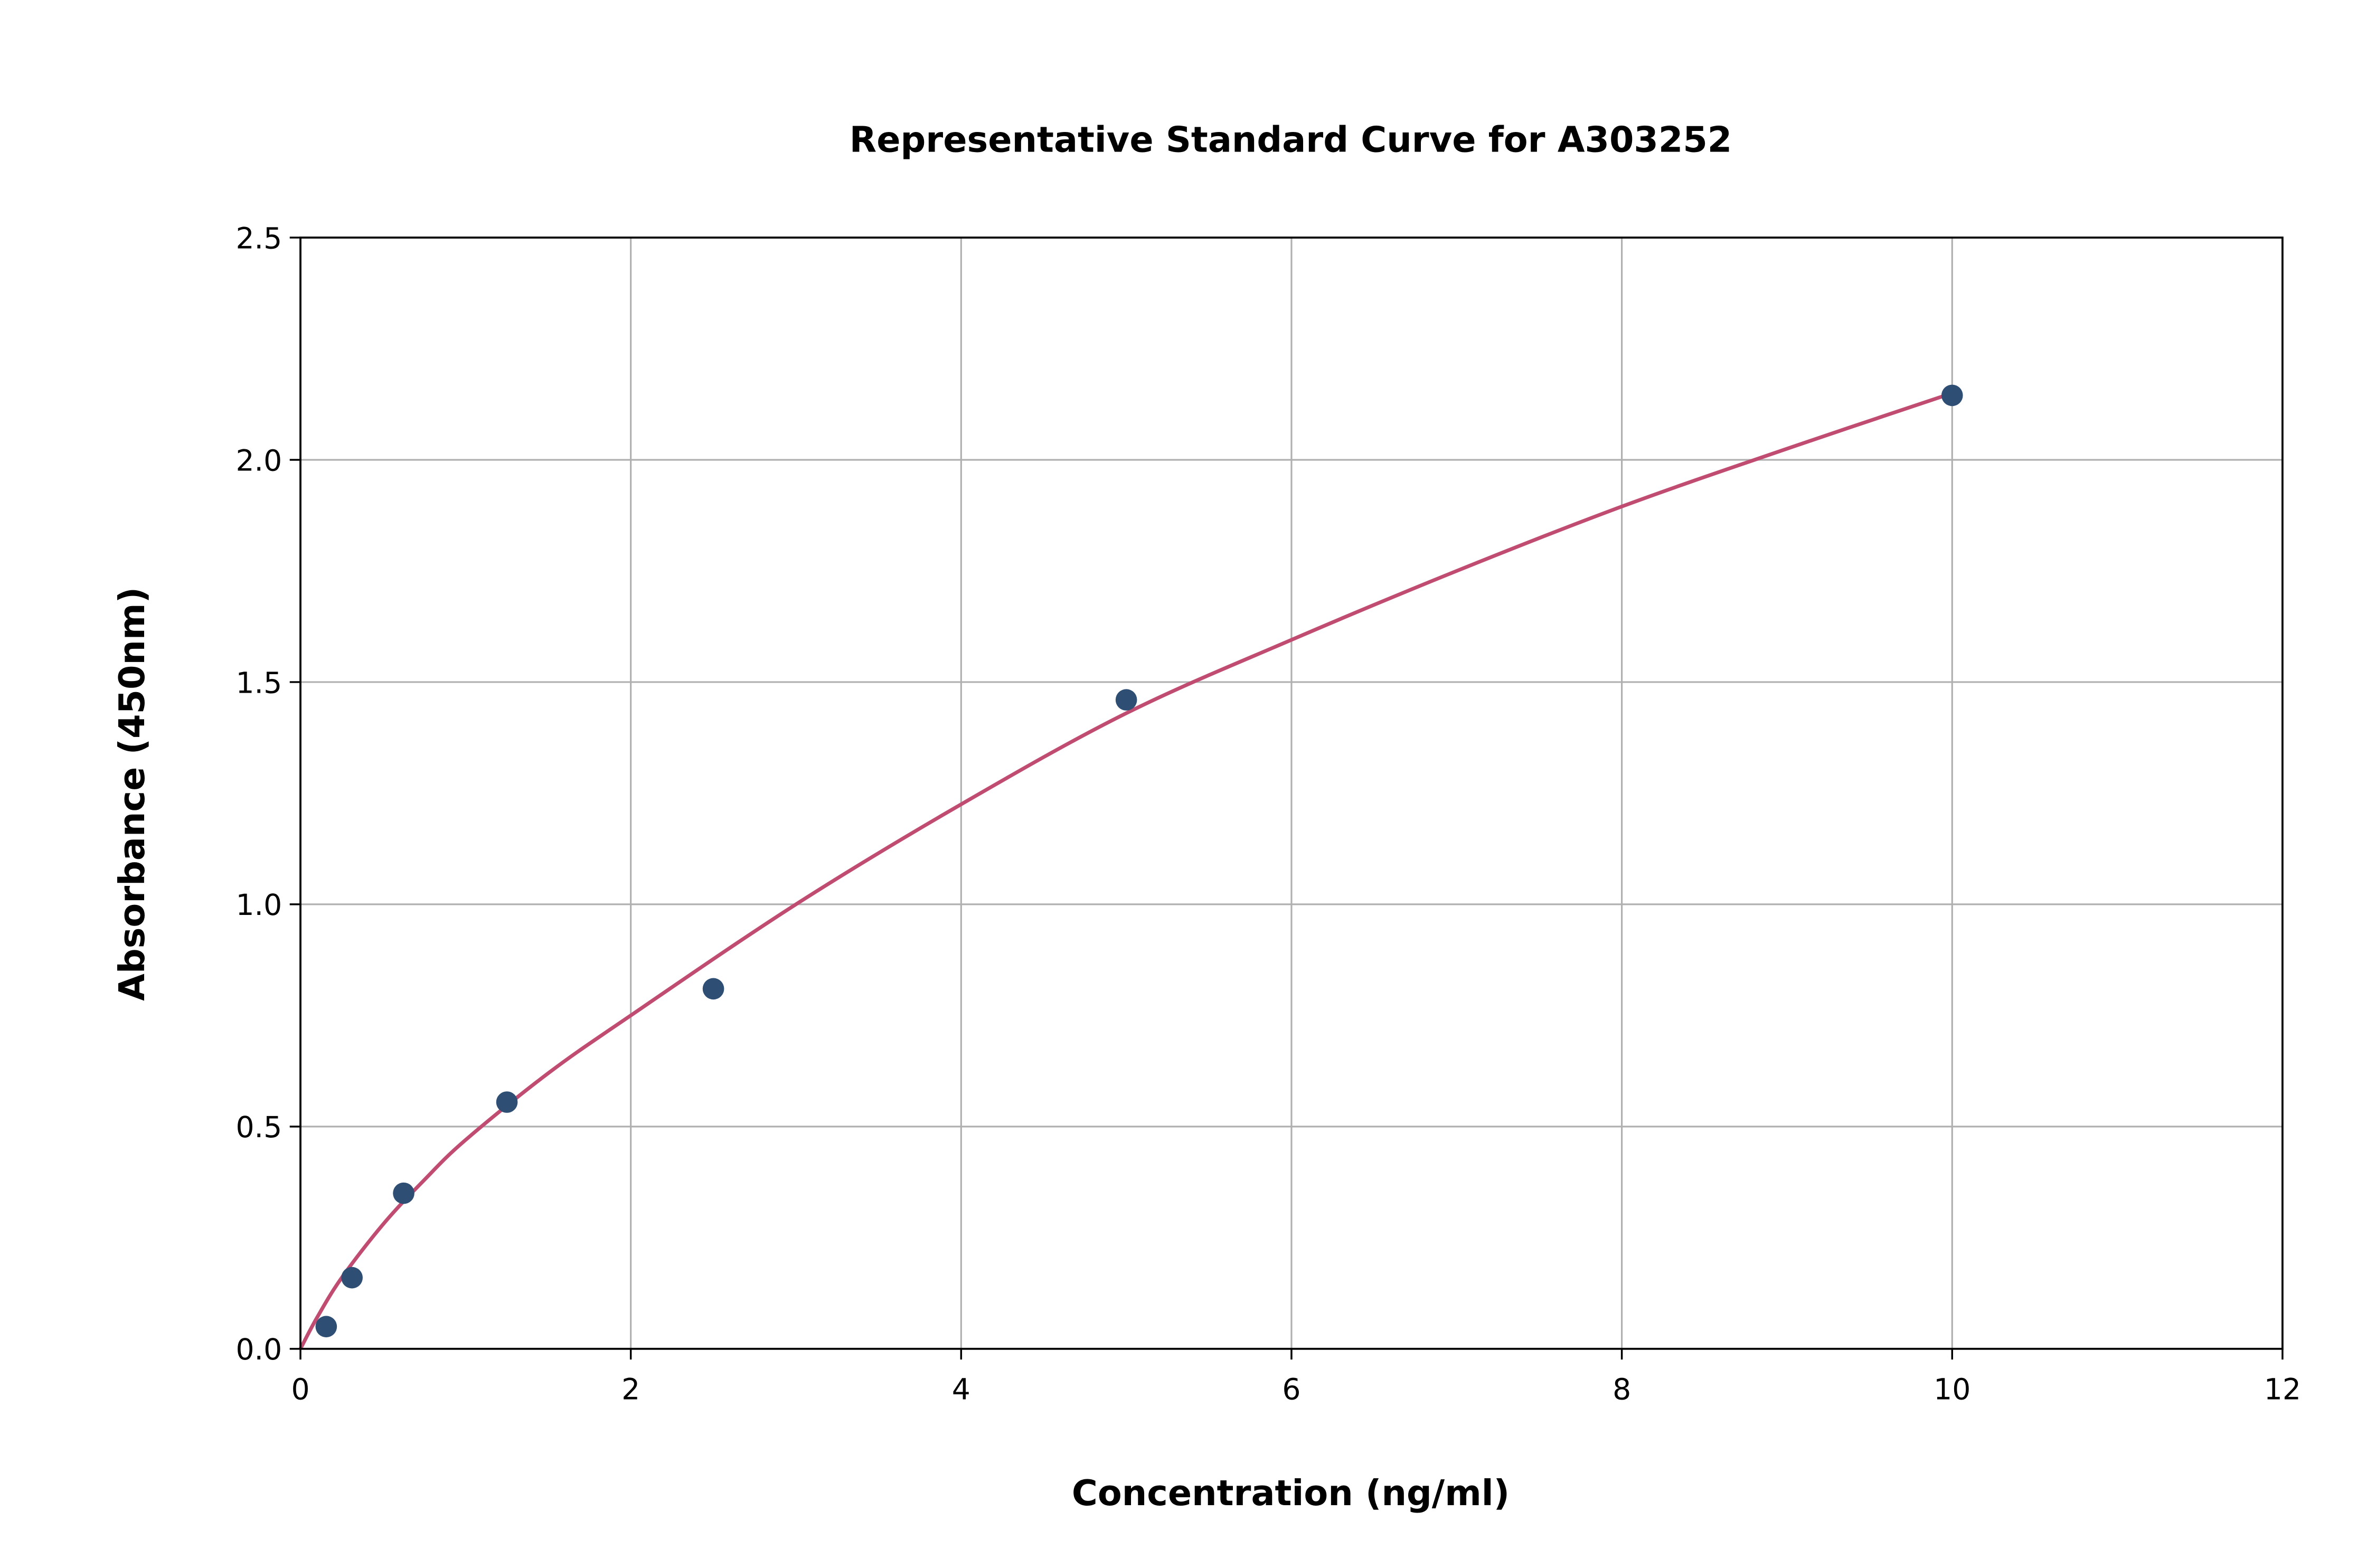  I want to click on y-axis-ticks: 0.0 0.5 1.0 1.5 2.0 2.5, so click(268, 794).